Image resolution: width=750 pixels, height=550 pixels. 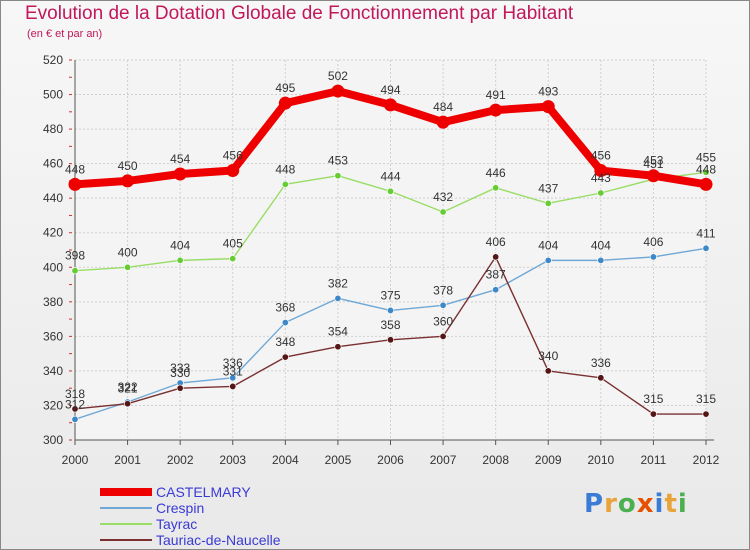 I want to click on data-label-tayrac: 451, so click(x=653, y=164).